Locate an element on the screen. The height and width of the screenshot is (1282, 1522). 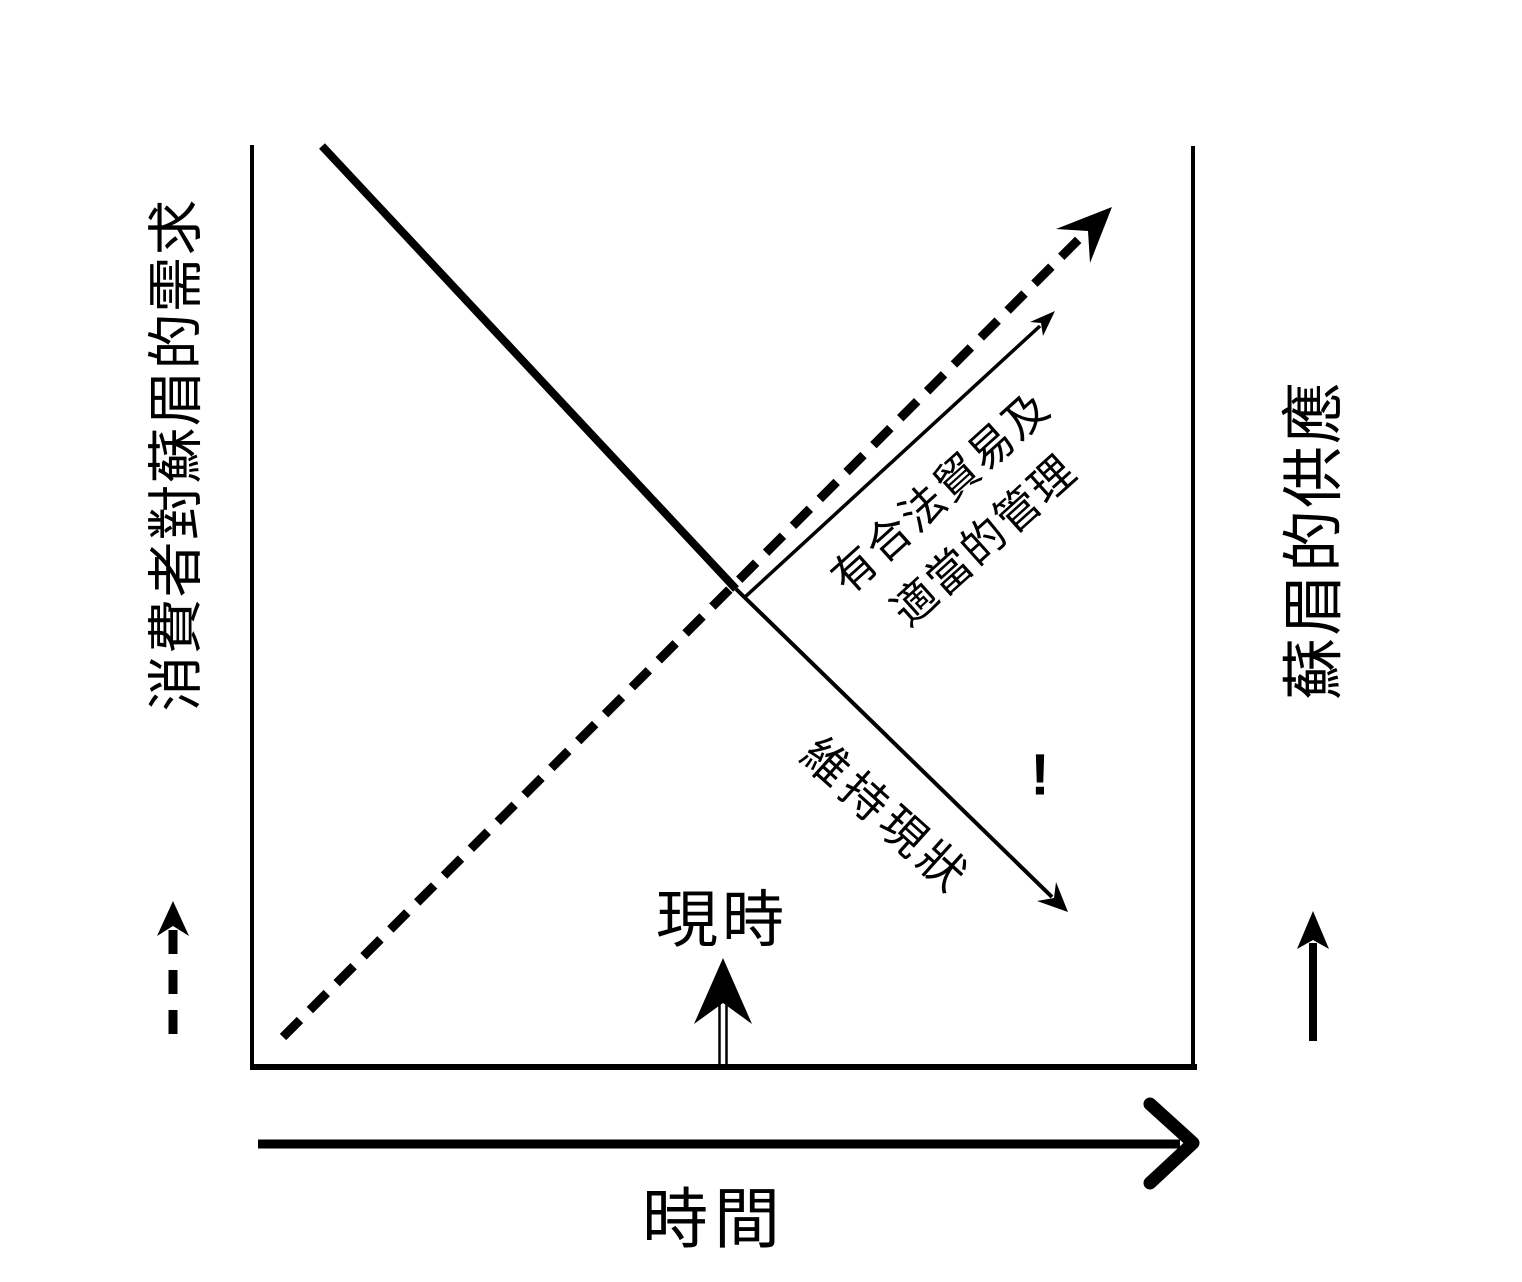
status-quo-arrowhead-icon is located at coordinates (1052, 897).